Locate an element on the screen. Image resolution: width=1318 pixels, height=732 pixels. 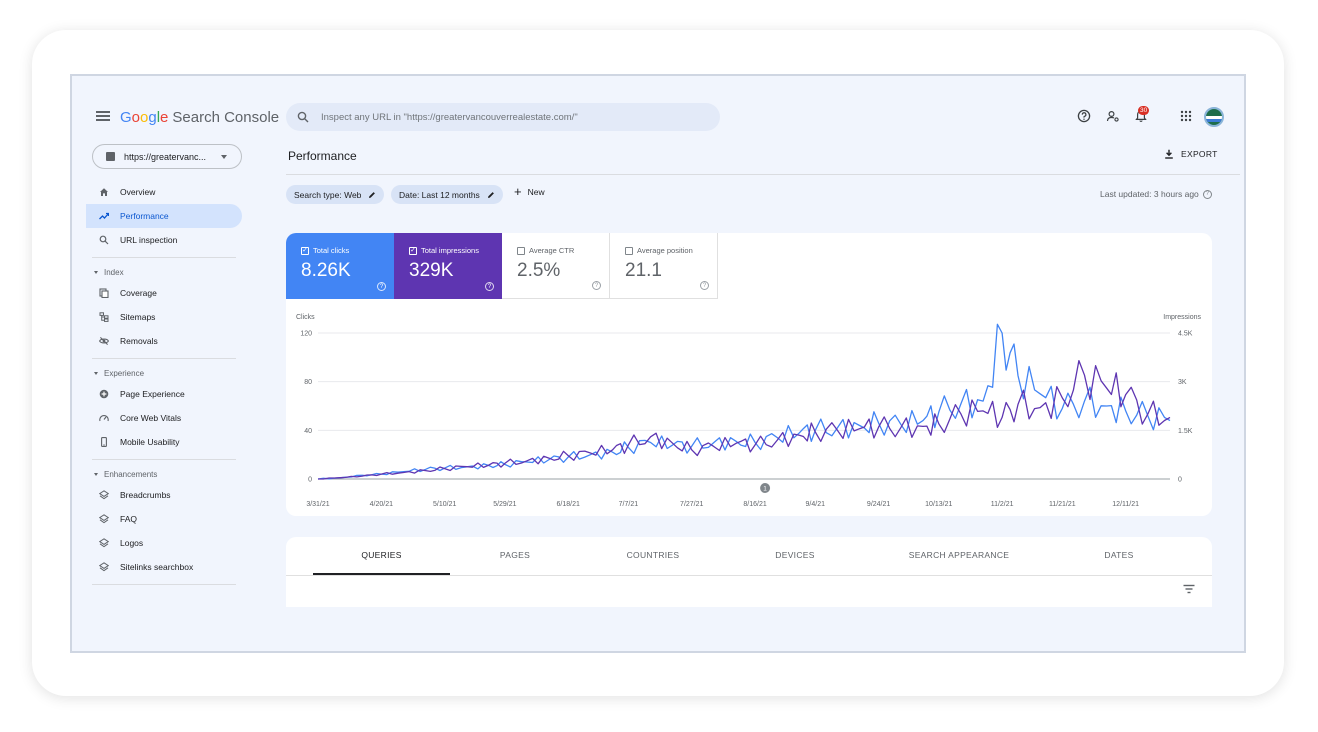
metric-total-impressions: ✓ Total impressions 329K ? is located at coordinates (448, 266).